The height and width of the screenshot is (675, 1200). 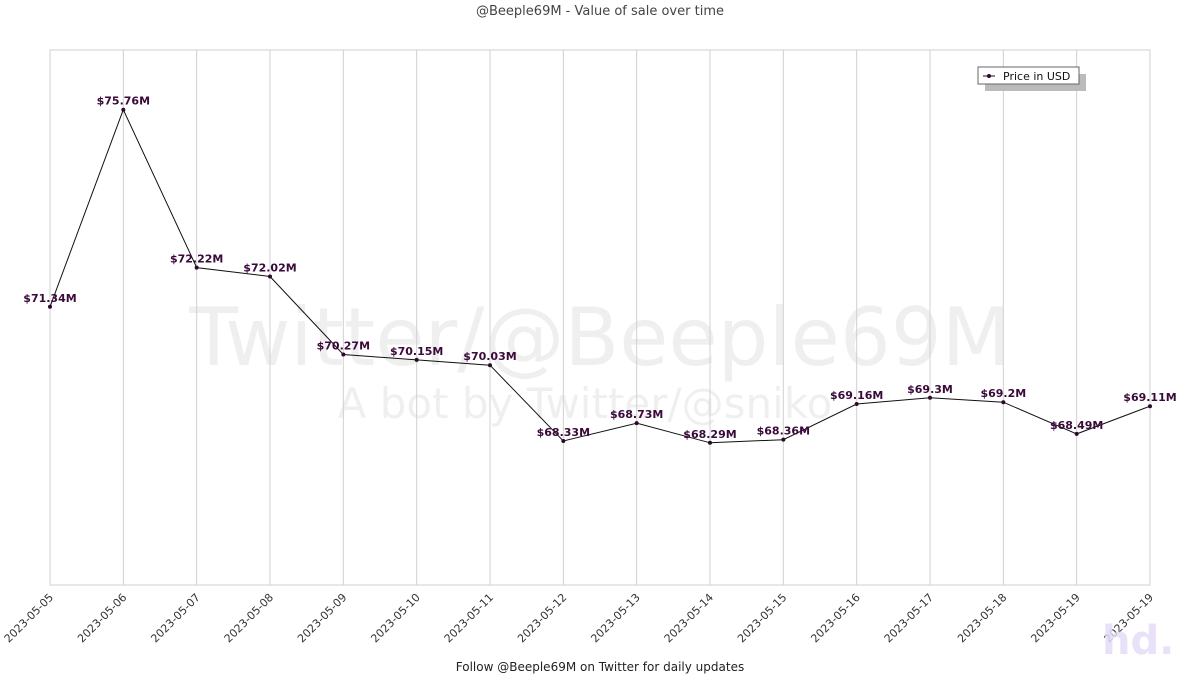 I want to click on data-label: $70.03M, so click(x=489, y=356).